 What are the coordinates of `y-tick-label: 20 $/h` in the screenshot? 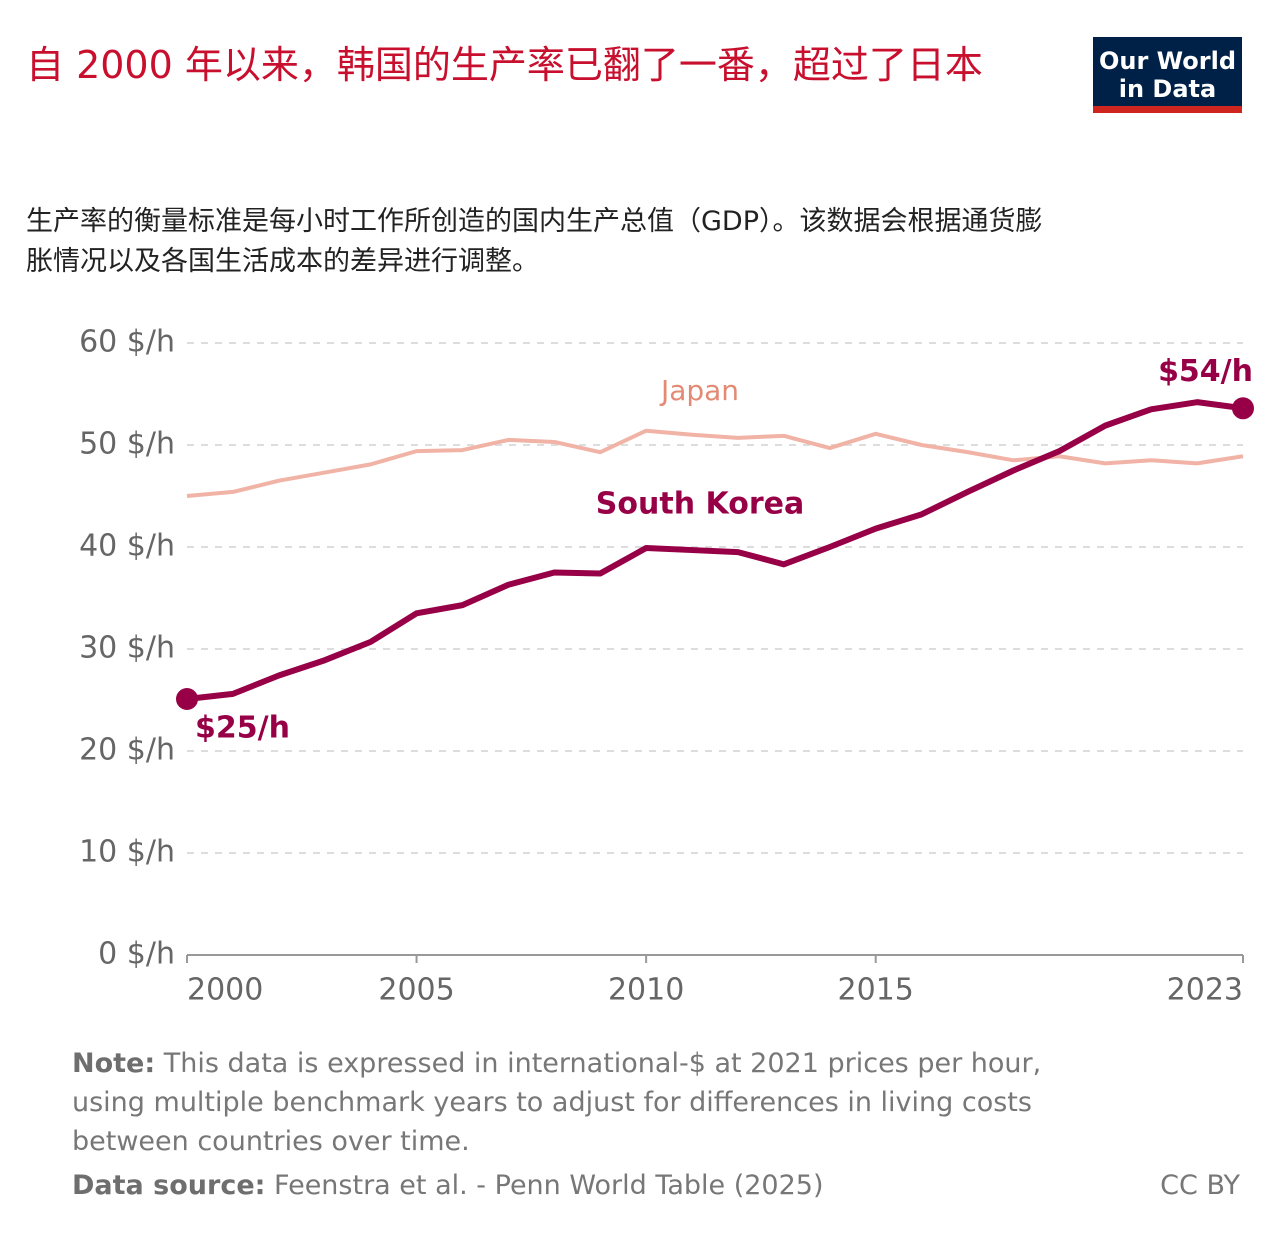 It's located at (127, 750).